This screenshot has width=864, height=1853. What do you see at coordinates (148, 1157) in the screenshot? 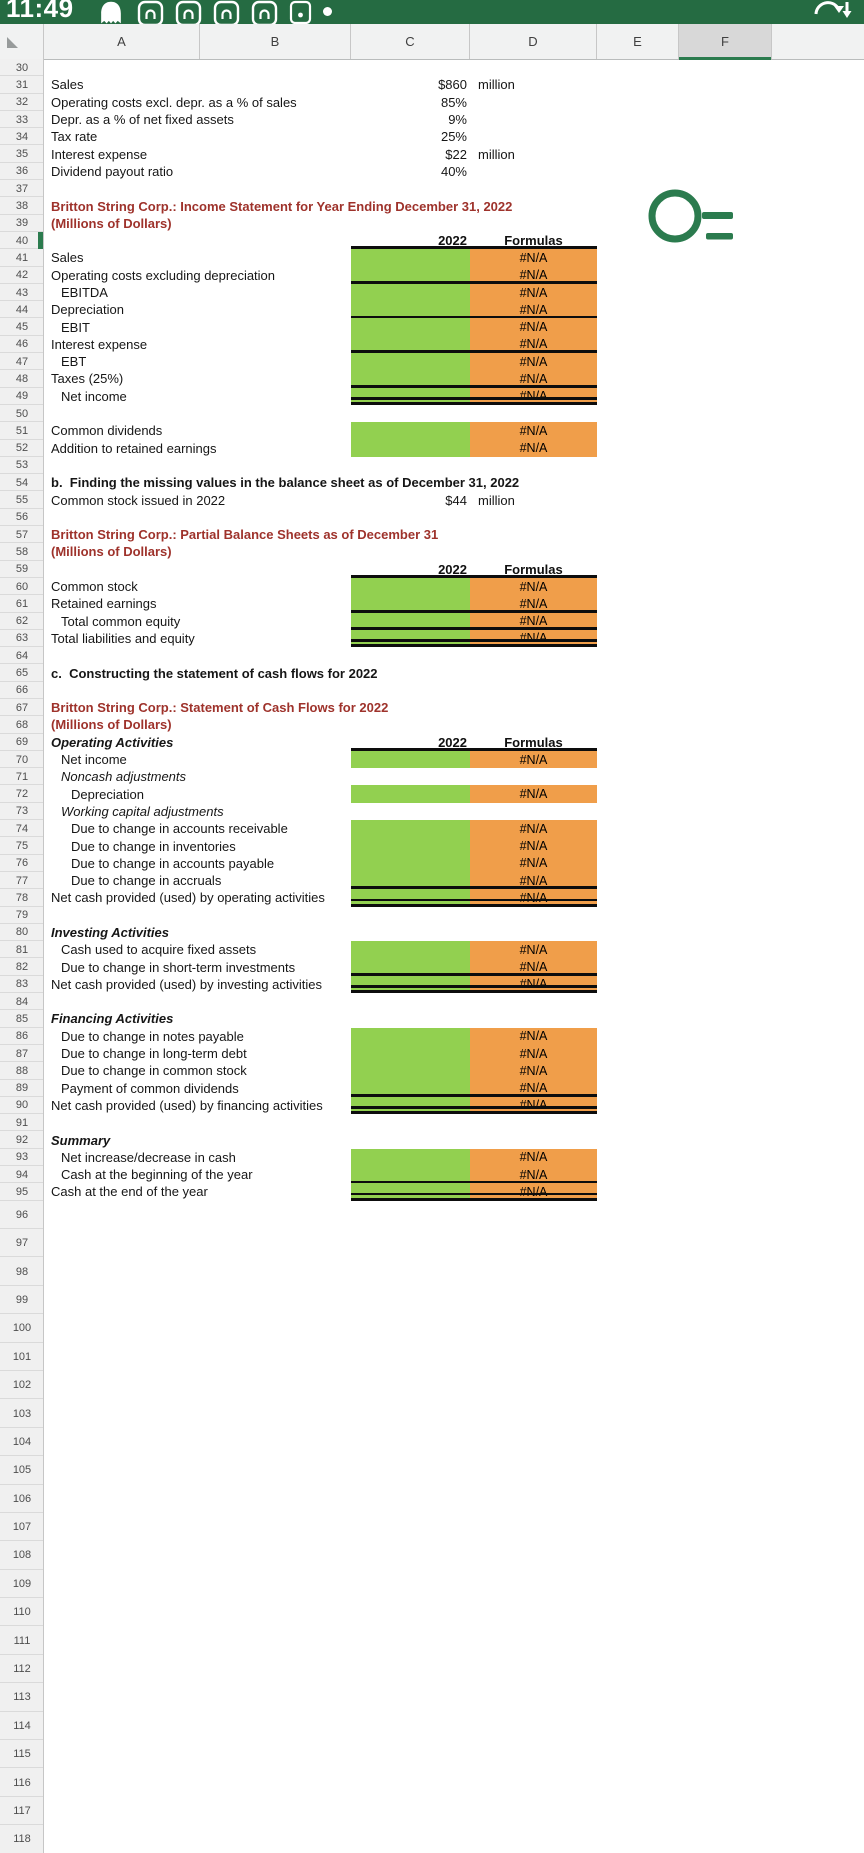
I see `cell-label: Net increase/decrease in cash` at bounding box center [148, 1157].